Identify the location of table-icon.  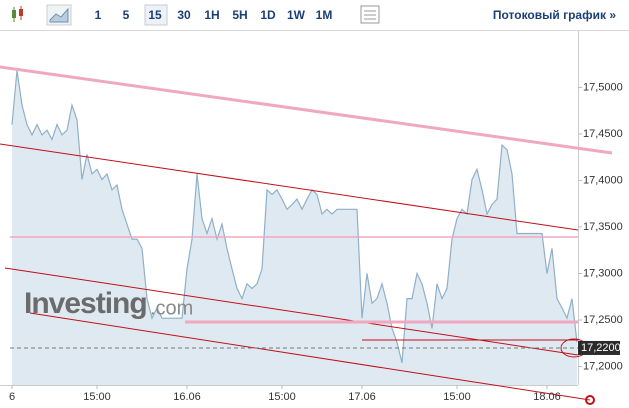
(370, 14).